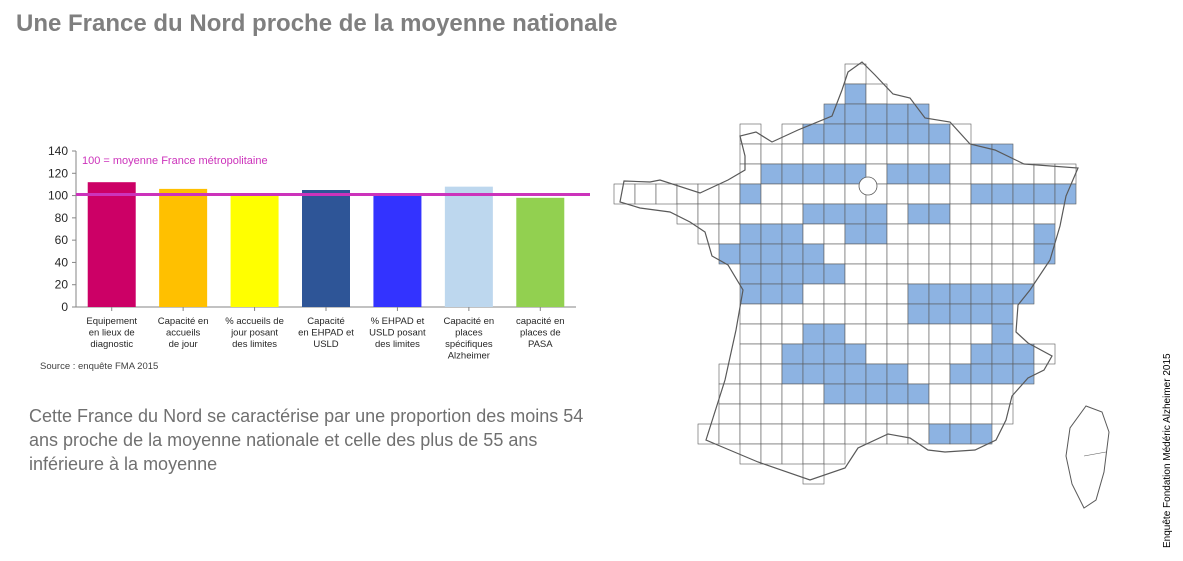 The image size is (1183, 561). I want to click on y-tick-label: 100, so click(58, 196).